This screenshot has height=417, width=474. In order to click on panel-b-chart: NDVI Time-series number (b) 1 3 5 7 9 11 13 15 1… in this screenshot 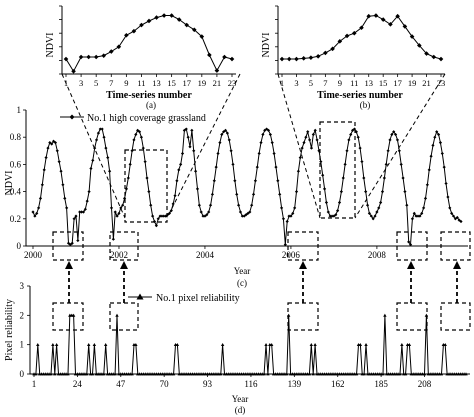, I will do `click(353, 57)`.